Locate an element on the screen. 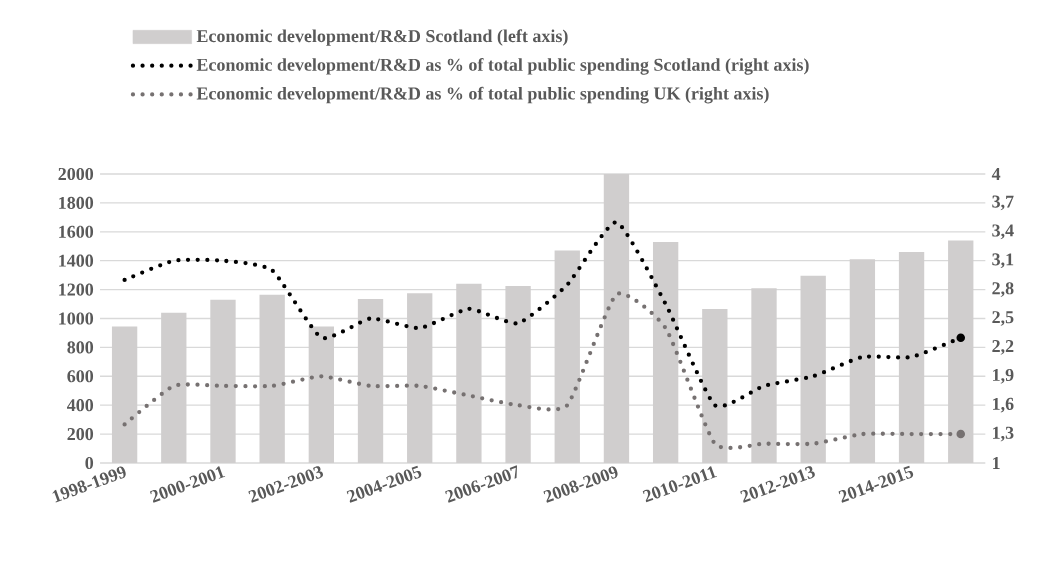  y-tick-label: 1800 is located at coordinates (76, 202).